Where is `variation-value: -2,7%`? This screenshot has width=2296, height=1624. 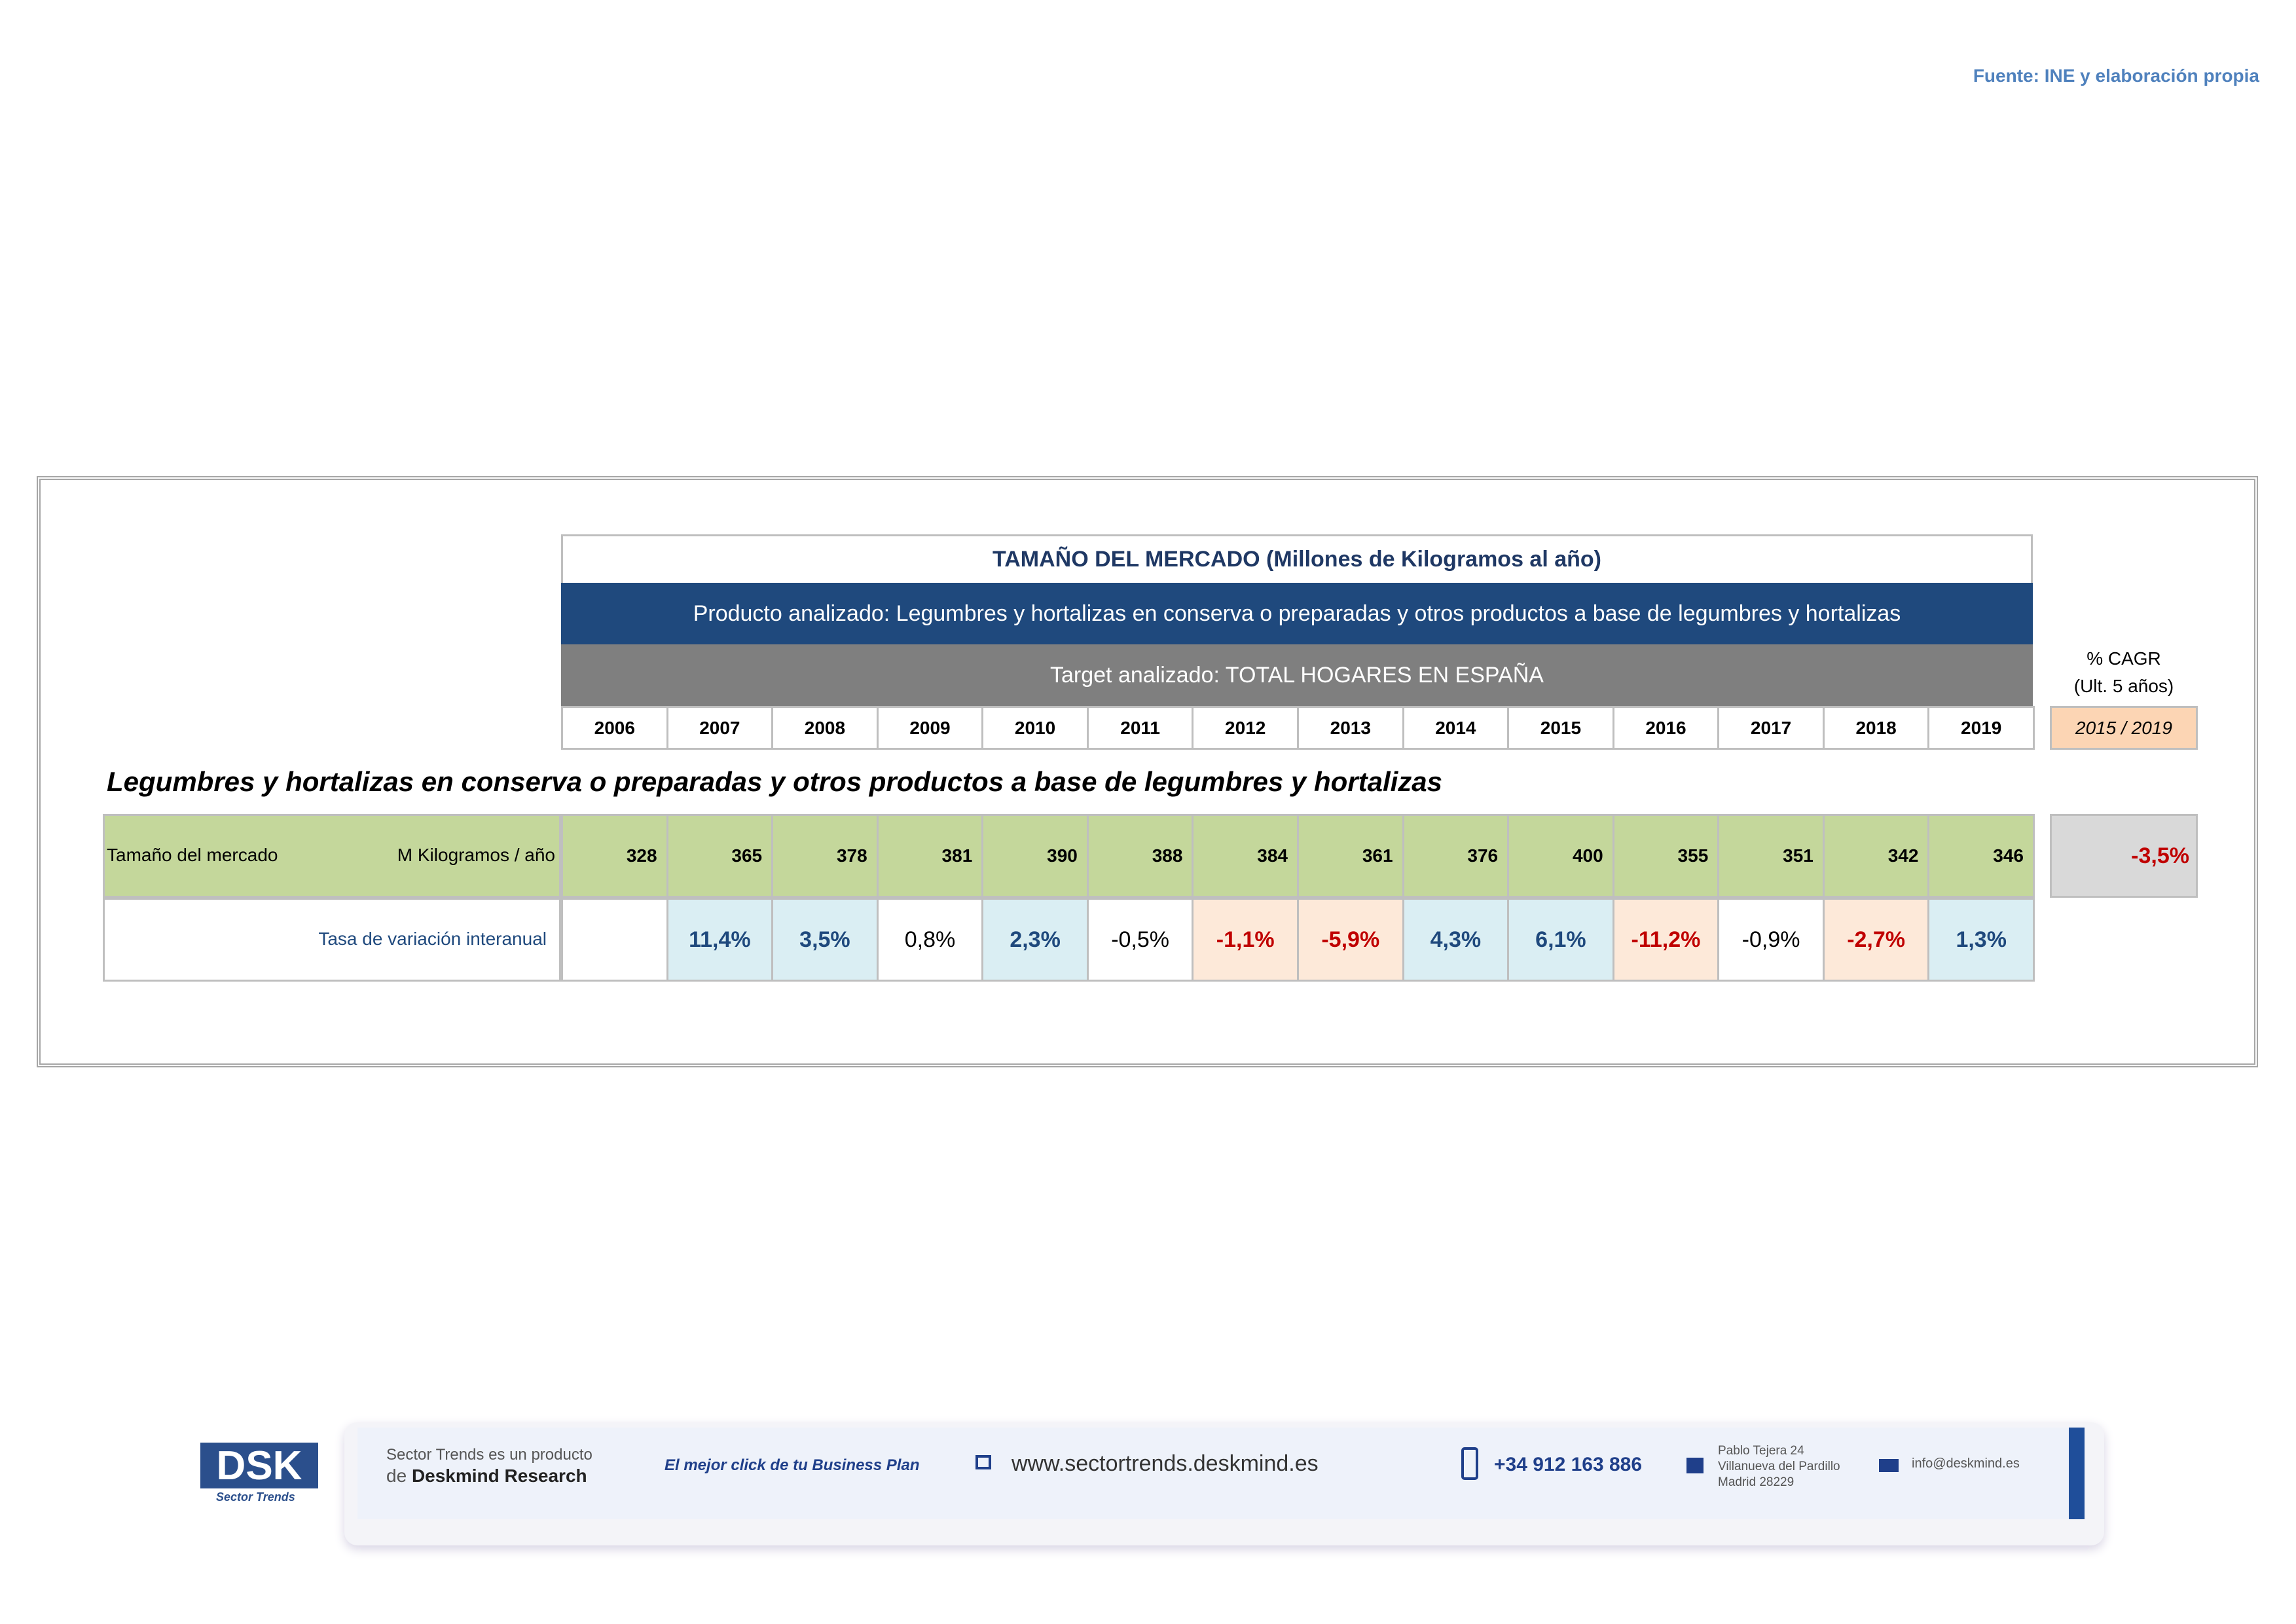
variation-value: -2,7% is located at coordinates (1876, 940).